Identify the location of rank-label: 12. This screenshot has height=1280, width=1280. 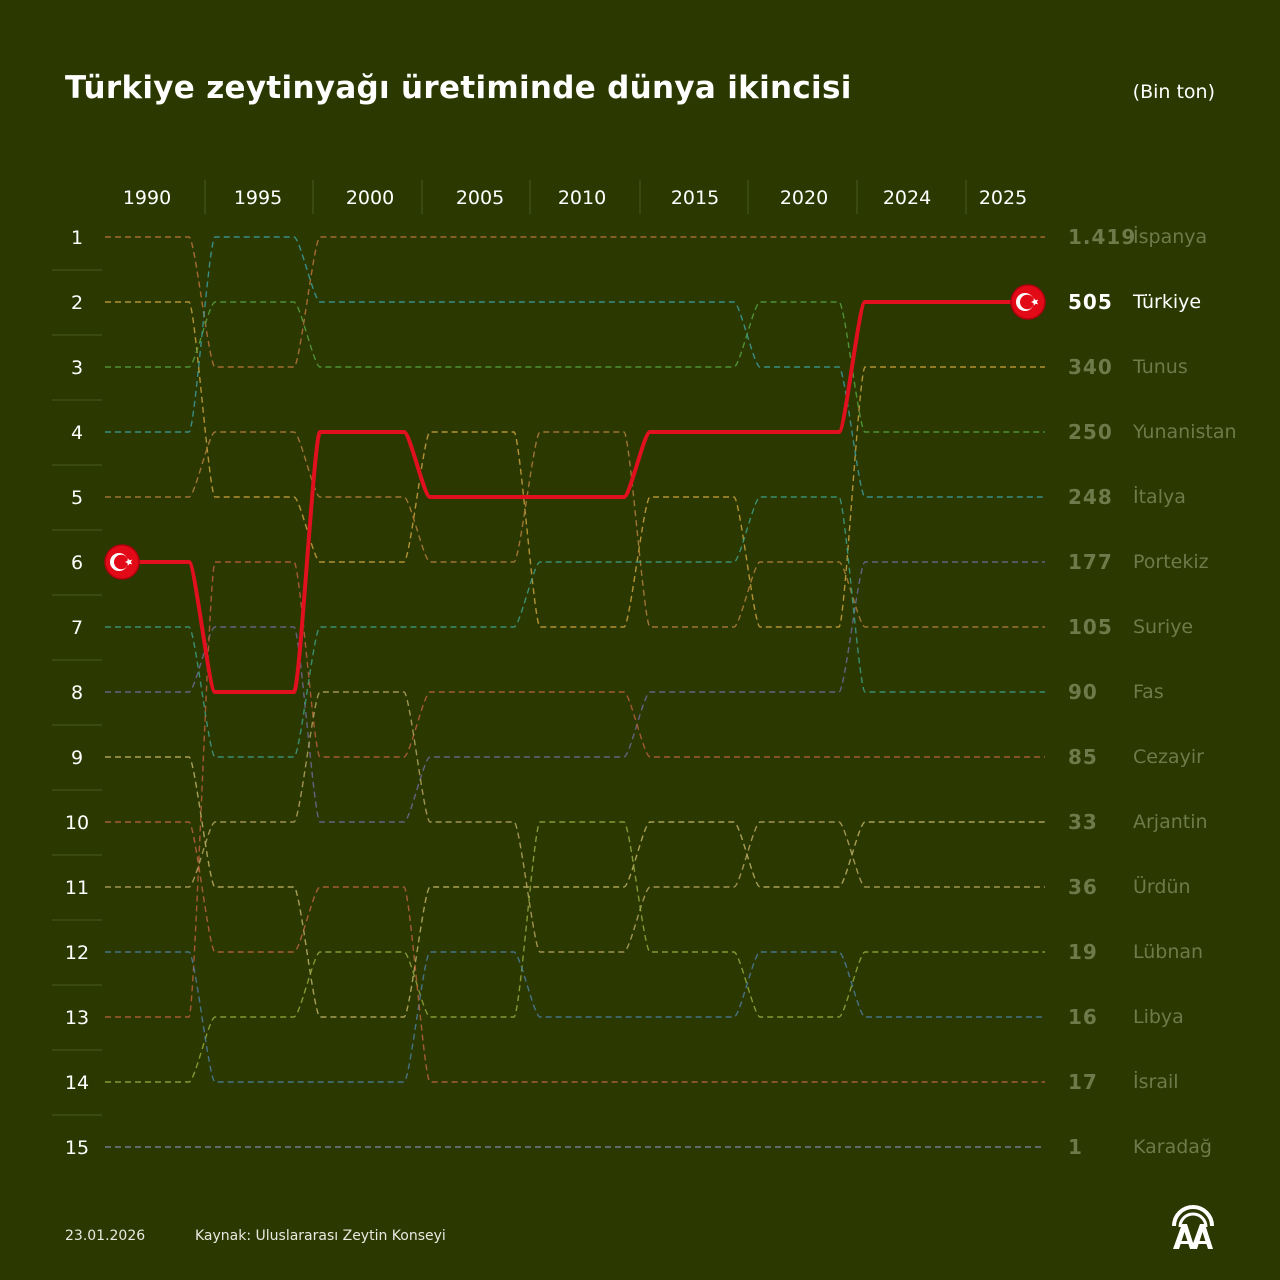
(77, 953).